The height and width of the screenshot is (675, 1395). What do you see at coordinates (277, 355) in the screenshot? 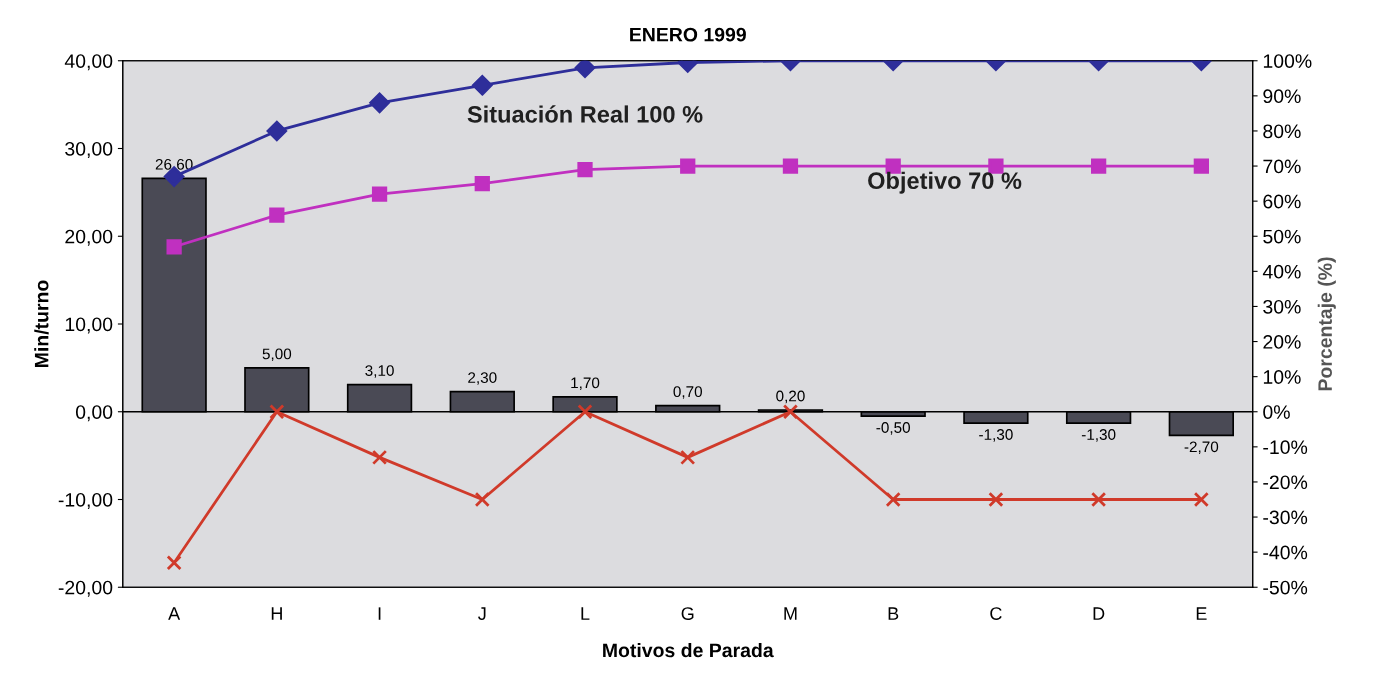
I see `data-label: 5,00` at bounding box center [277, 355].